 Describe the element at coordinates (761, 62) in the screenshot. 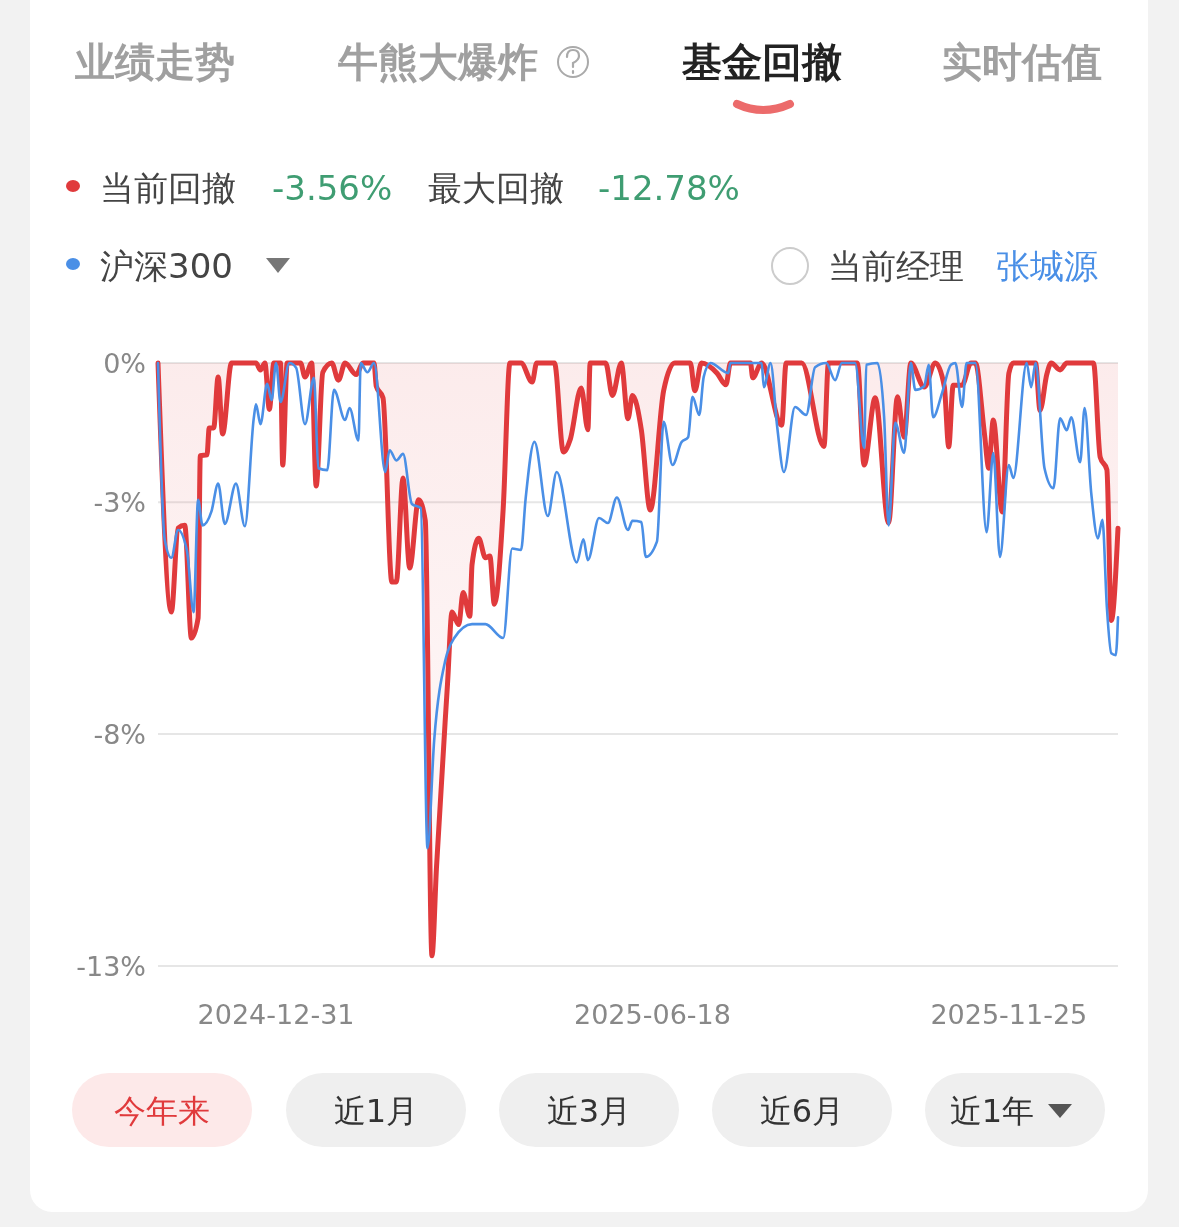

I see `text: 基金回撤` at that location.